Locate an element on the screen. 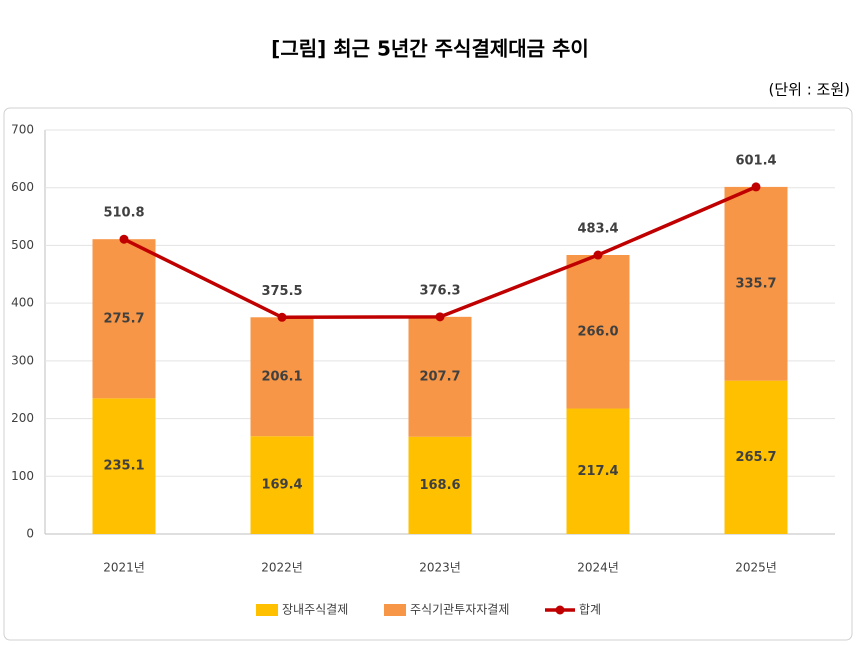 The height and width of the screenshot is (645, 860). x-tick-label: 2024년 is located at coordinates (598, 568).